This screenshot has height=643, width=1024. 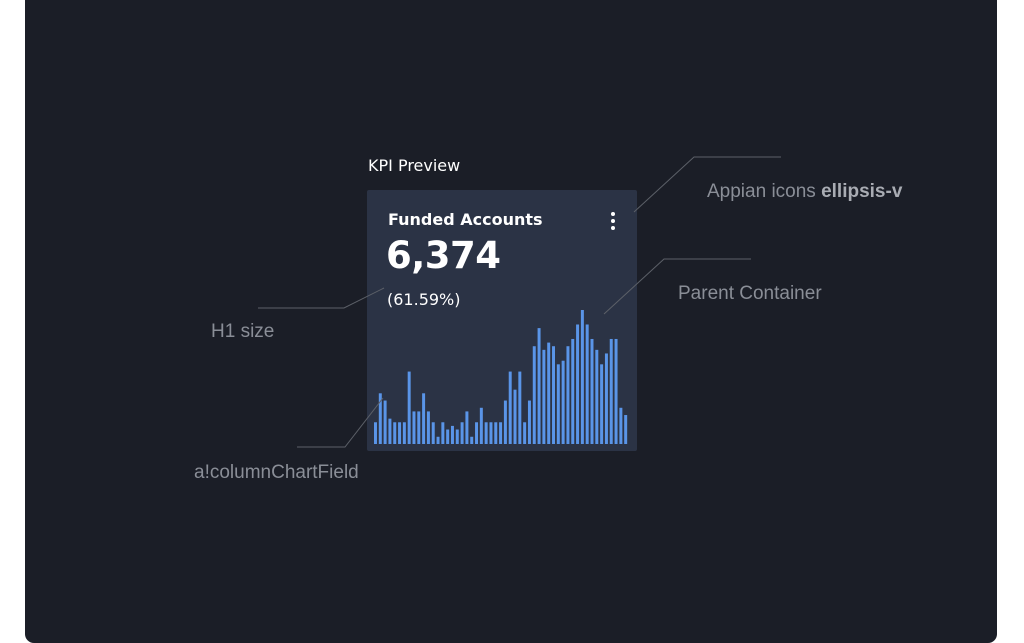 What do you see at coordinates (243, 331) in the screenshot?
I see `annotation-h1: H1 size` at bounding box center [243, 331].